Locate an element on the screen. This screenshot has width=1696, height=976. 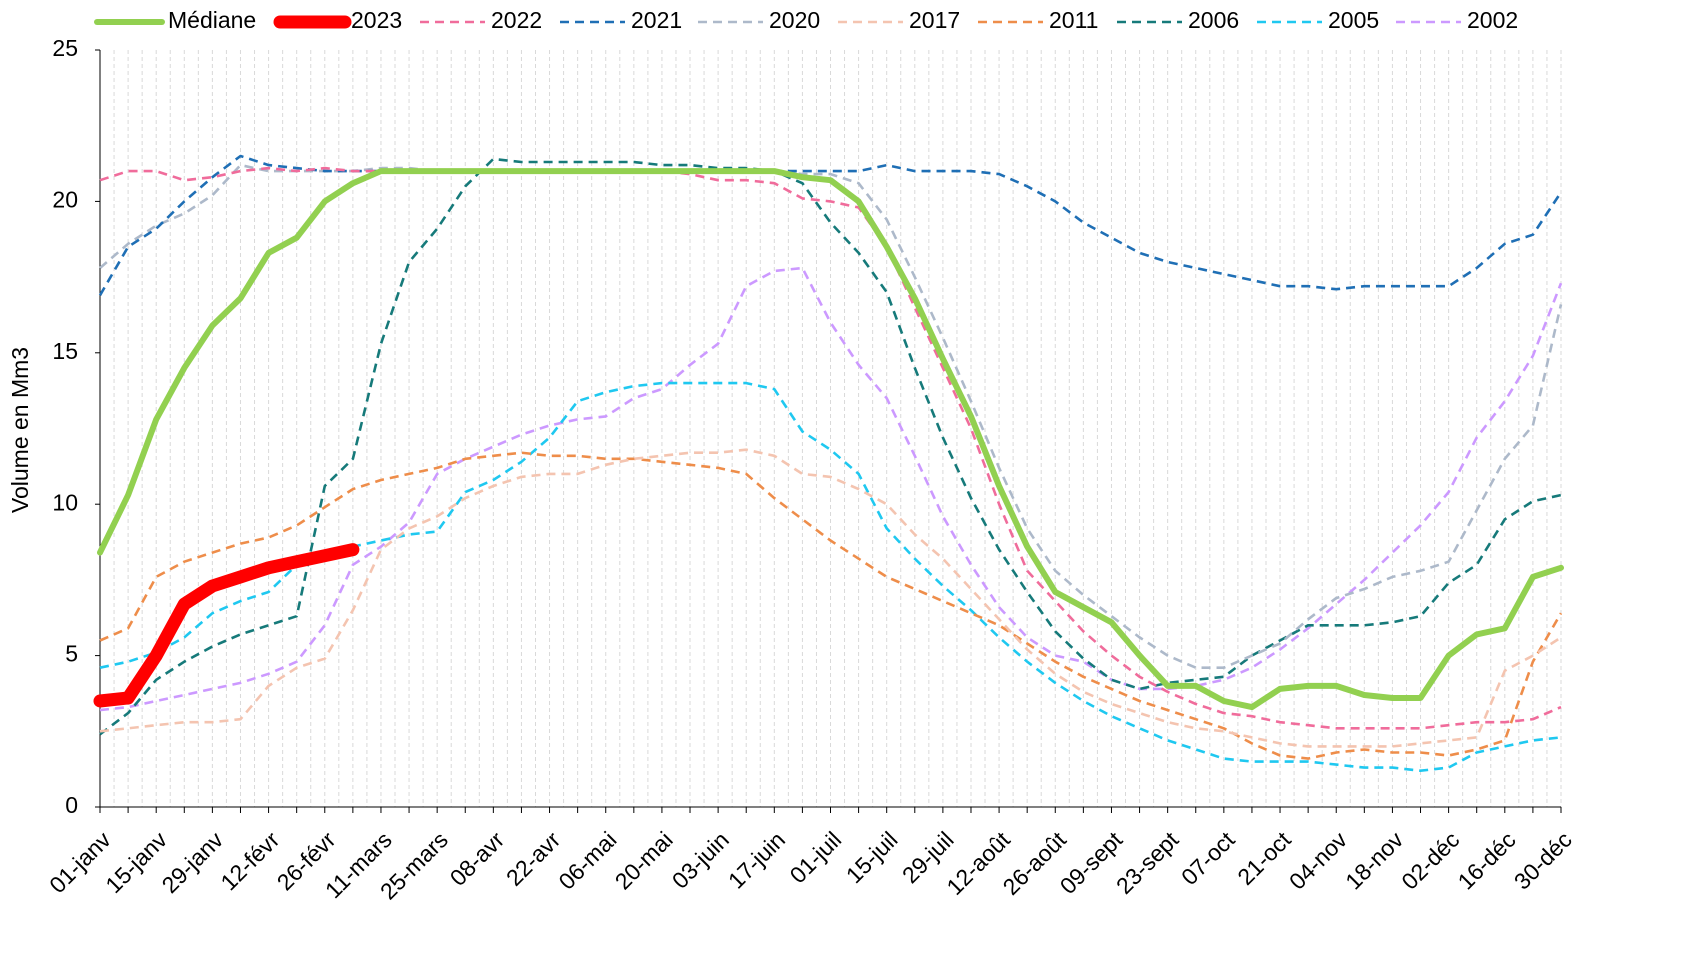
x-tick-label: 07-oct is located at coordinates (1208, 858).